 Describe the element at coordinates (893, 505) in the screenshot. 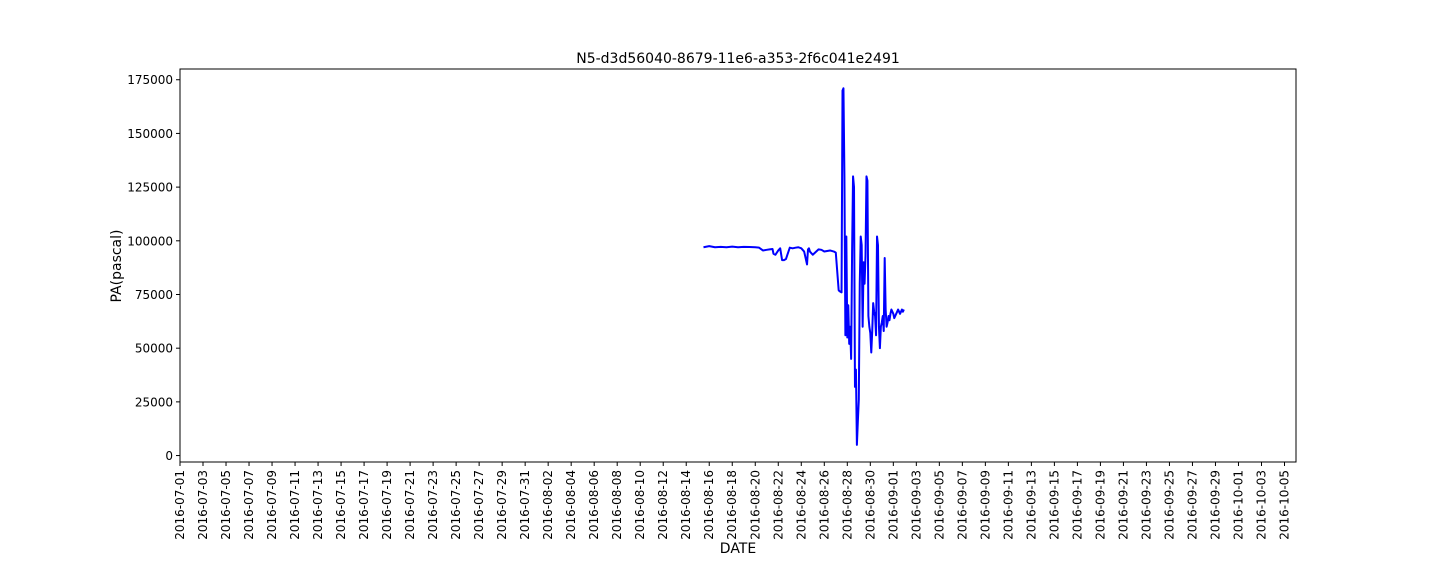

I see `x-tick-label: 2016-09-01` at that location.